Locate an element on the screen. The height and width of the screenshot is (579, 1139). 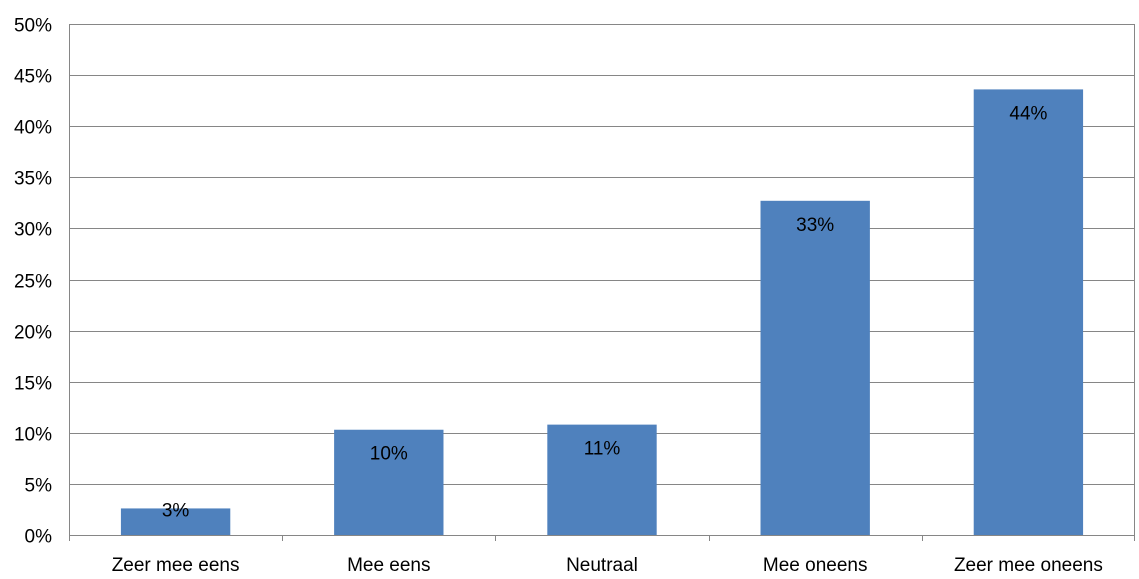
data-label: 10% is located at coordinates (389, 454).